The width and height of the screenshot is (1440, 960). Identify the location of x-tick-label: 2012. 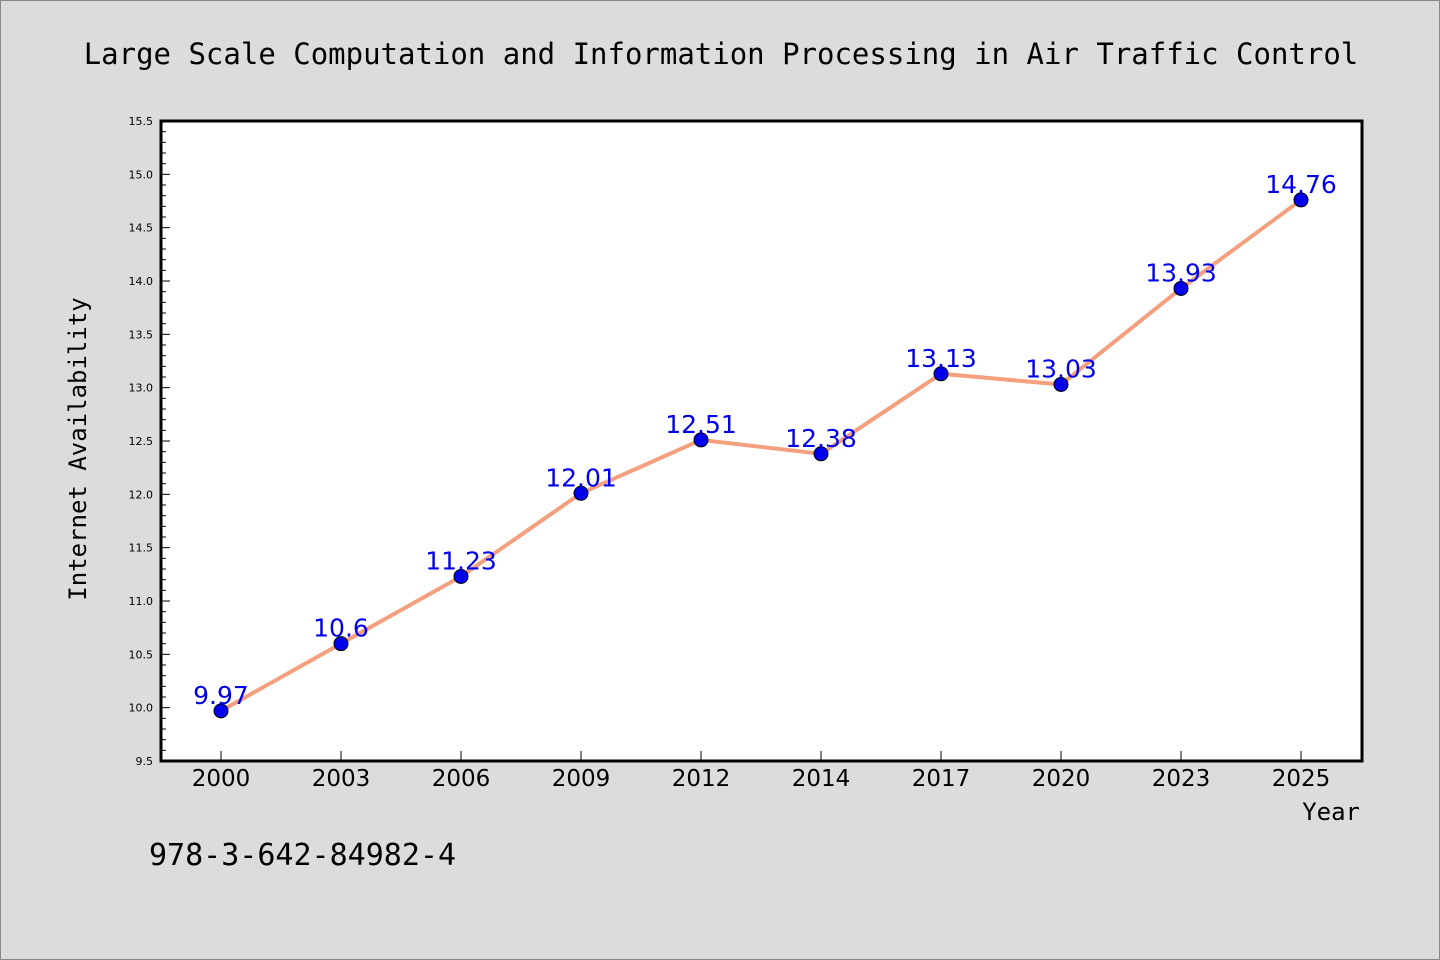
(701, 779).